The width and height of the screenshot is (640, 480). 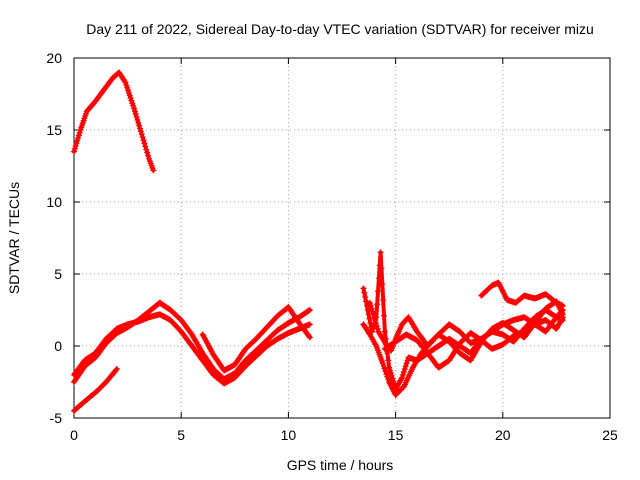 What do you see at coordinates (181, 435) in the screenshot?
I see `x-tick-label: 5` at bounding box center [181, 435].